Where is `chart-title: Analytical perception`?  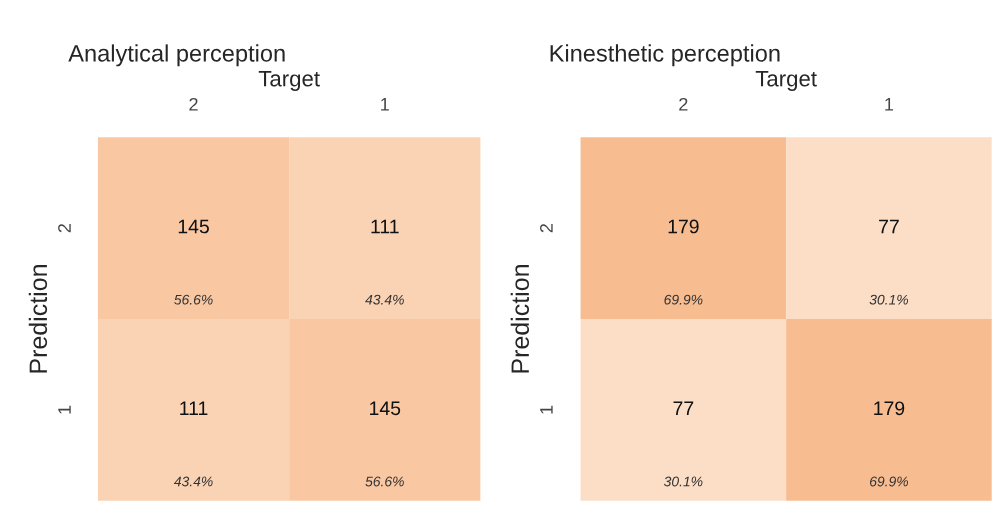 chart-title: Analytical perception is located at coordinates (176, 55).